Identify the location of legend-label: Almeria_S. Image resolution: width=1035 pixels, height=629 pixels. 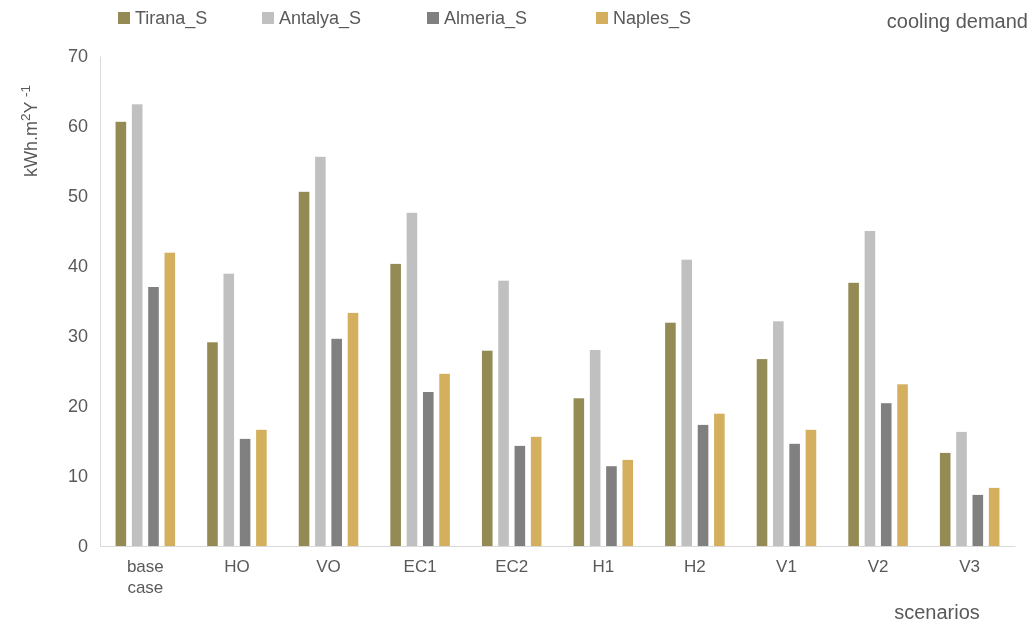
(486, 18).